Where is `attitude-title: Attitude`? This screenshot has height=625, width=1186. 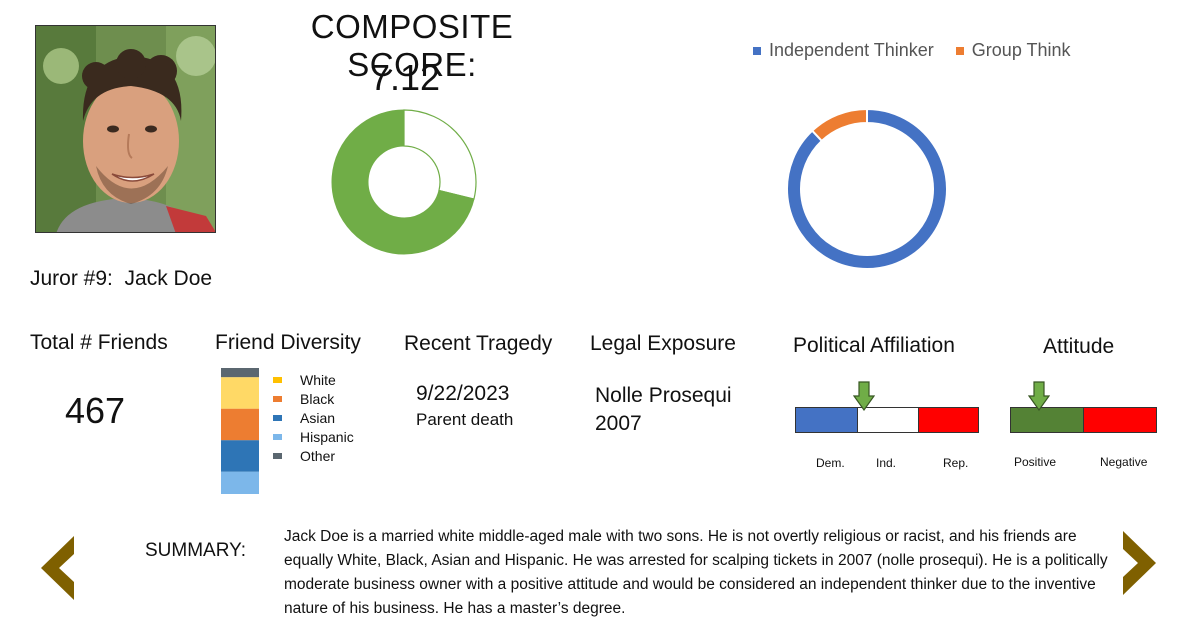 attitude-title: Attitude is located at coordinates (1079, 346).